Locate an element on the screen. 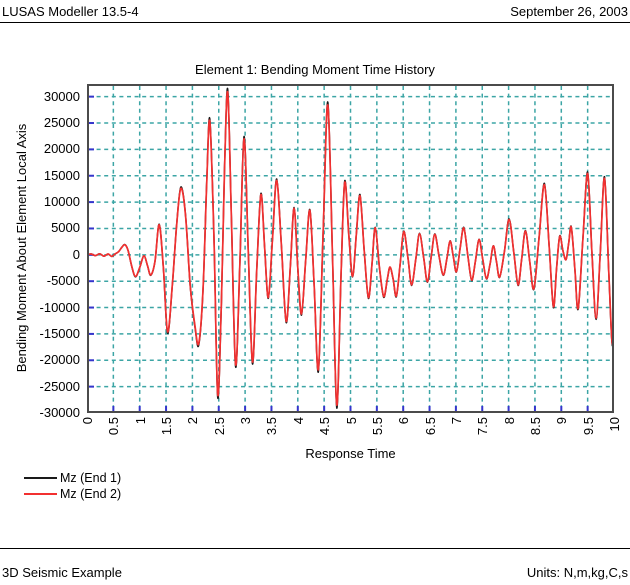 The width and height of the screenshot is (630, 585). x-tick-label: 10 is located at coordinates (614, 424).